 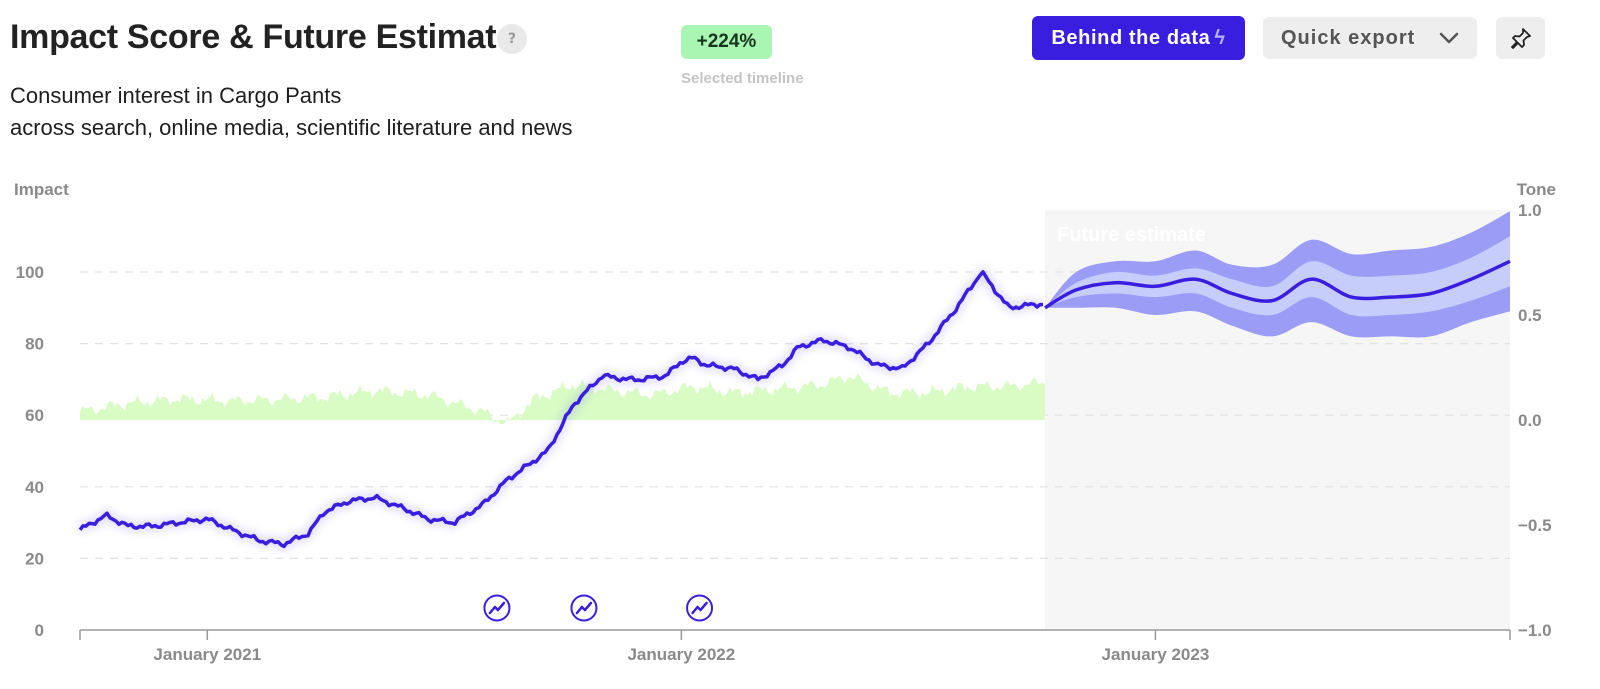 I want to click on future-estimate-label: Future estimate, so click(x=1131, y=235).